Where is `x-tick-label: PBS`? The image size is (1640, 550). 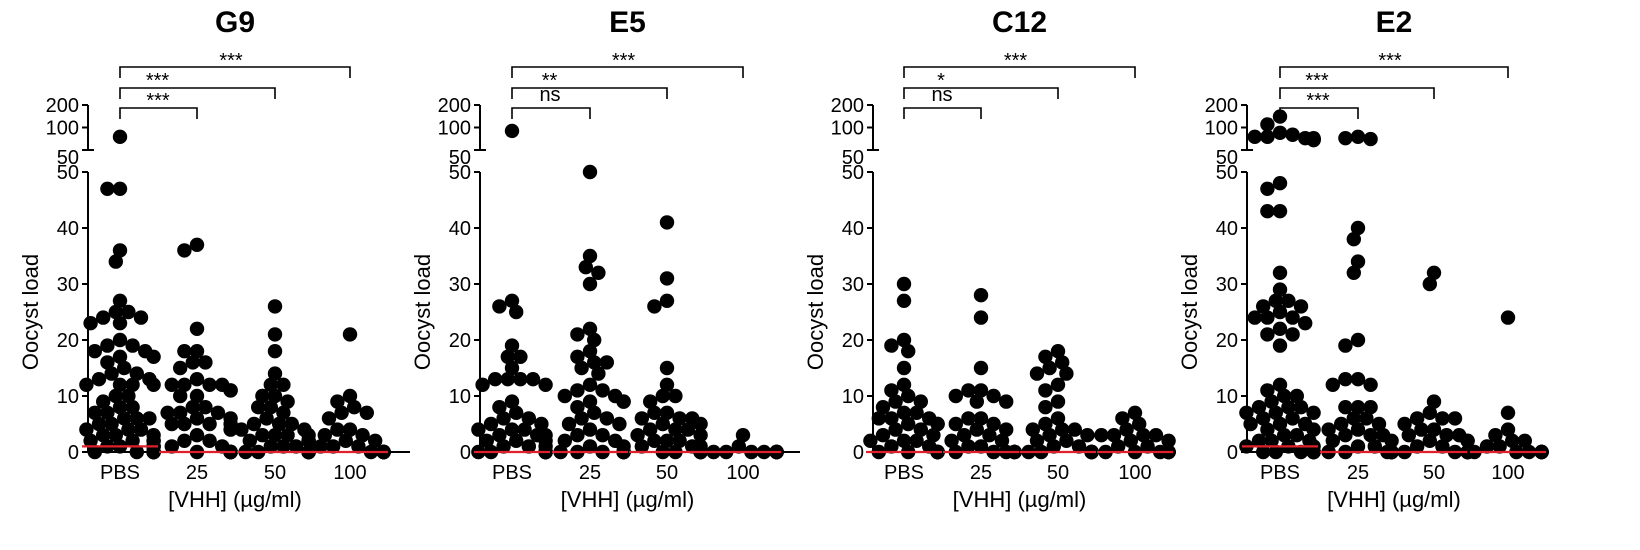 x-tick-label: PBS is located at coordinates (1280, 473).